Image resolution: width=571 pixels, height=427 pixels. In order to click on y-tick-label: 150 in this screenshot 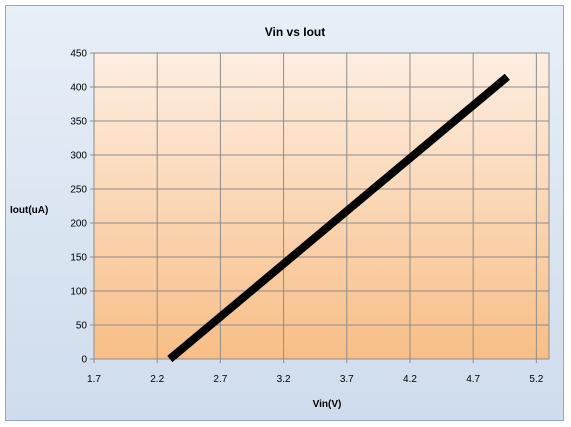, I will do `click(78, 258)`.